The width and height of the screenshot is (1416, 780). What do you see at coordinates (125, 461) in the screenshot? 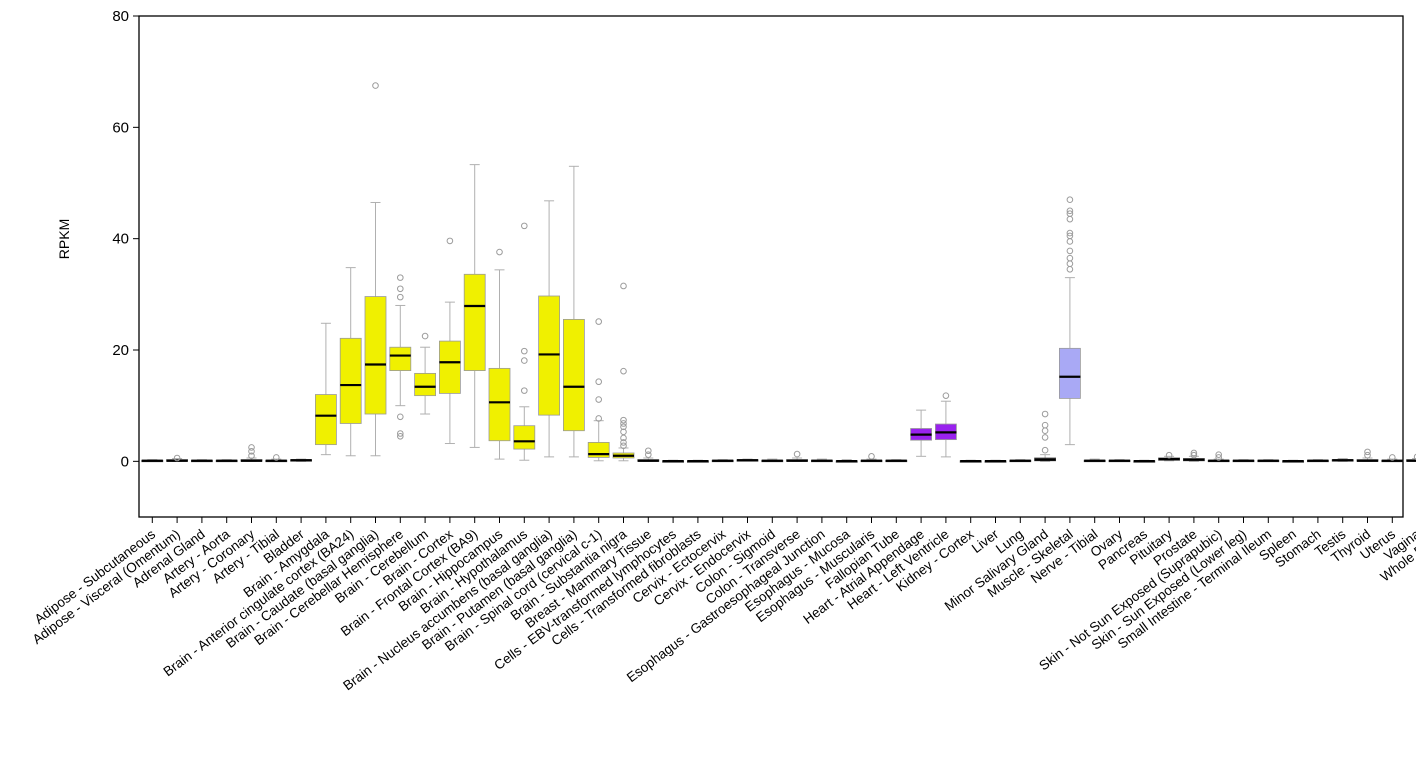
I see `y-tick-label: 0` at bounding box center [125, 461].